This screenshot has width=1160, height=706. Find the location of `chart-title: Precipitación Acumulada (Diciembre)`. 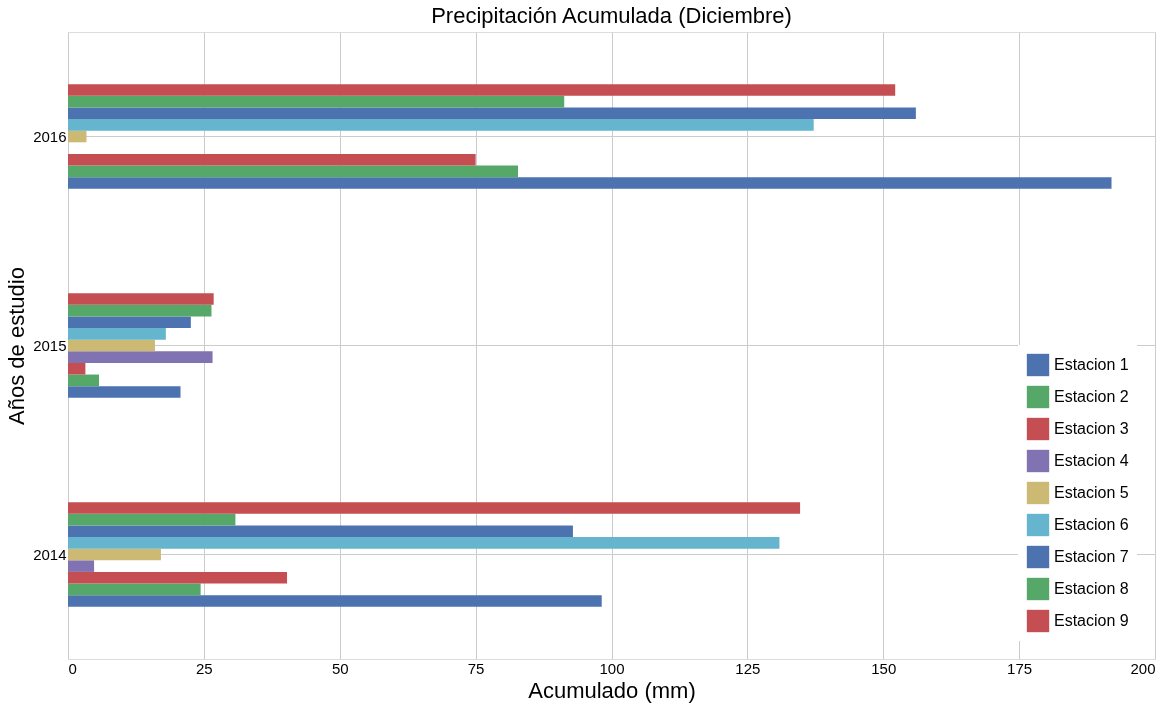

chart-title: Precipitación Acumulada (Diciembre) is located at coordinates (611, 15).